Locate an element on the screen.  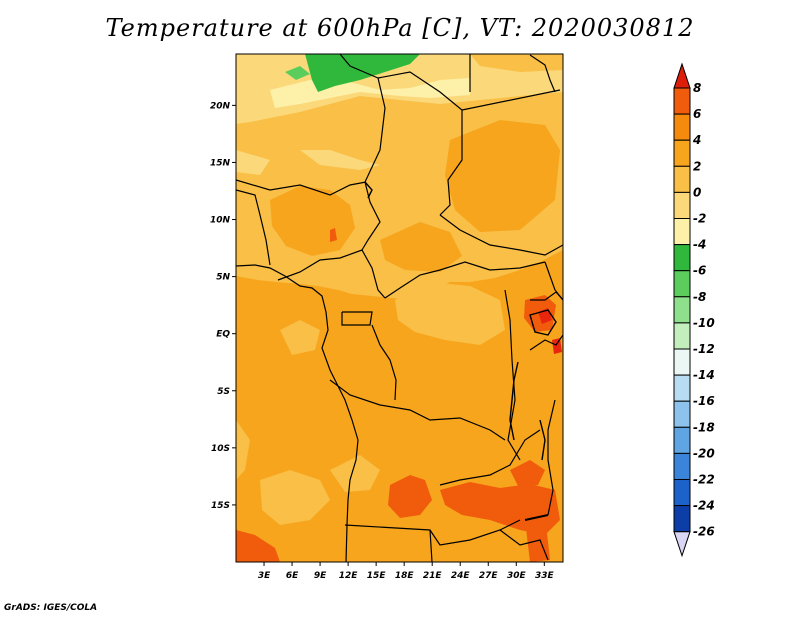
x-tick-label: 3E is located at coordinates (264, 576).